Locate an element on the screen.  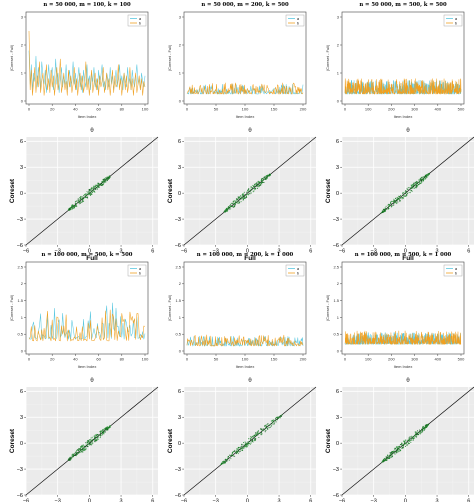
x-tick-label: 150 is located at coordinates (274, 359).